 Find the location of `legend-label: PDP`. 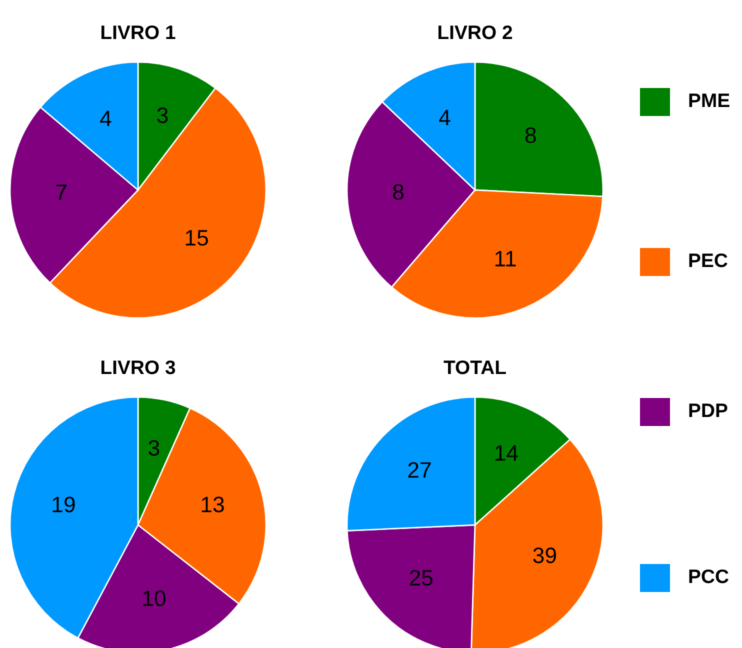

legend-label: PDP is located at coordinates (708, 411).